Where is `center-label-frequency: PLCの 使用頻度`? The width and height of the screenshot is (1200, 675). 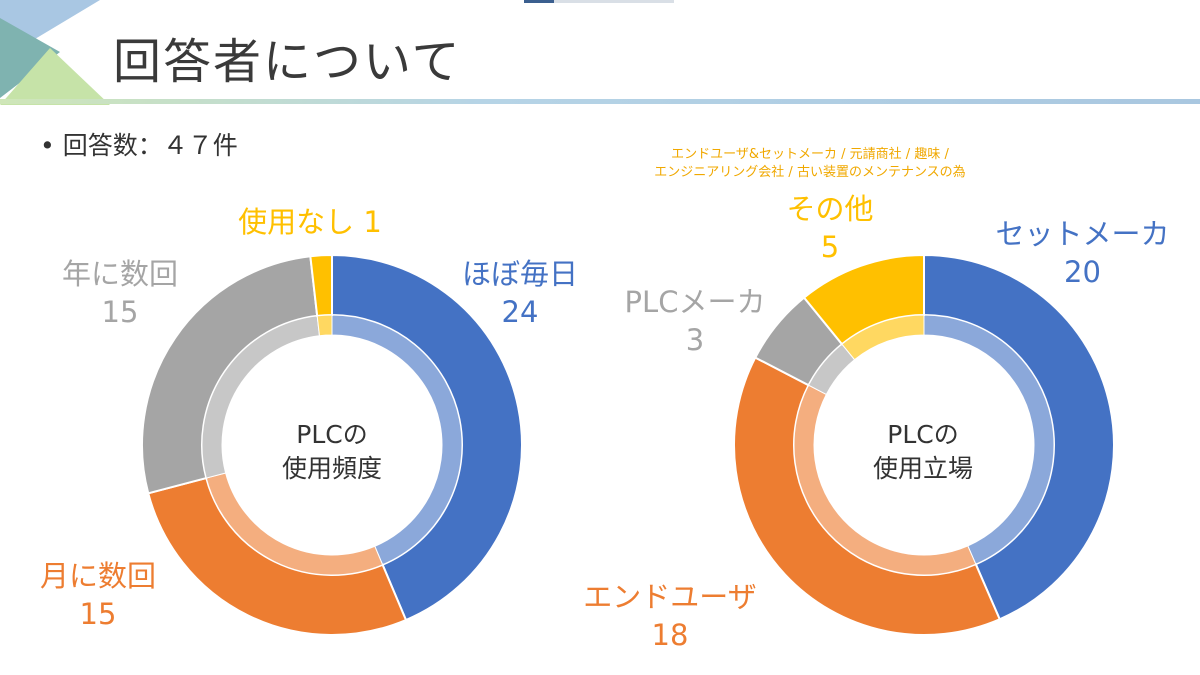 center-label-frequency: PLCの 使用頻度 is located at coordinates (331, 451).